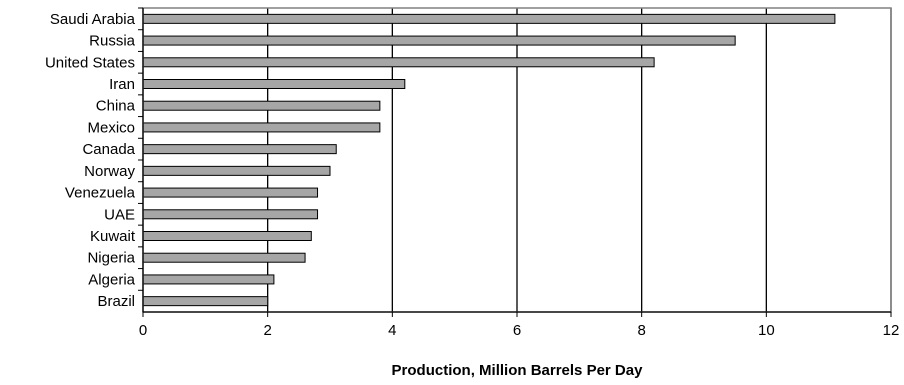 Image resolution: width=904 pixels, height=385 pixels. Describe the element at coordinates (398, 62) in the screenshot. I see `bar-united-states` at that location.